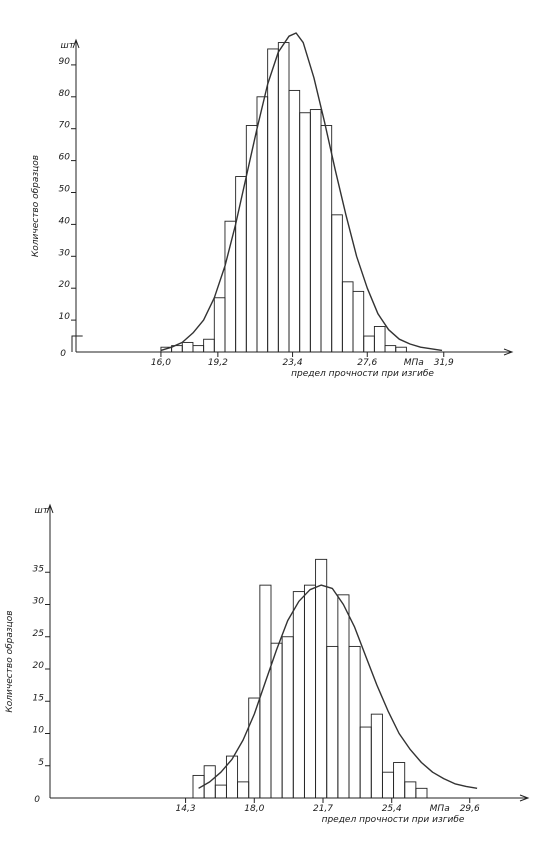 The image size is (556, 852). Describe the element at coordinates (392, 809) in the screenshot. I see `x-tick-label: 25,4` at that location.